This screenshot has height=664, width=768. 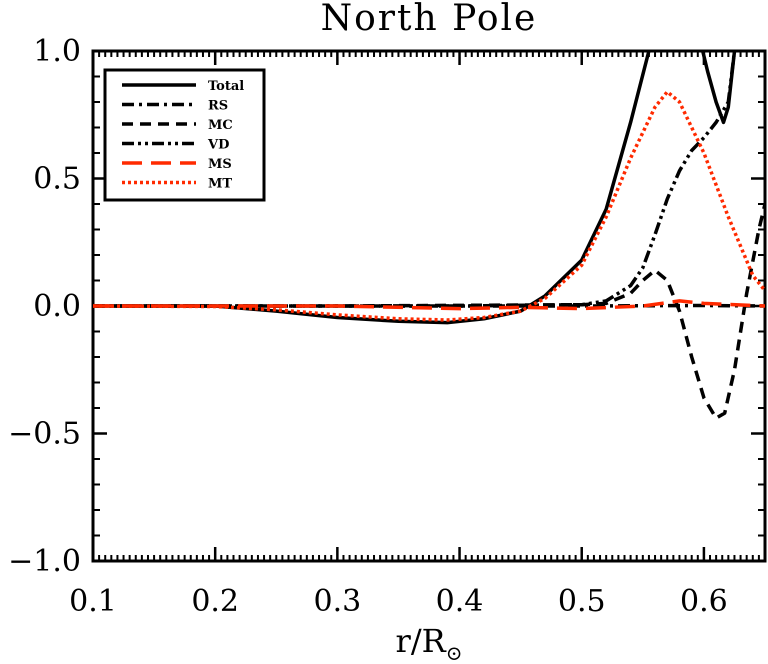 I want to click on legend-label-vd: VD, so click(x=218, y=145).